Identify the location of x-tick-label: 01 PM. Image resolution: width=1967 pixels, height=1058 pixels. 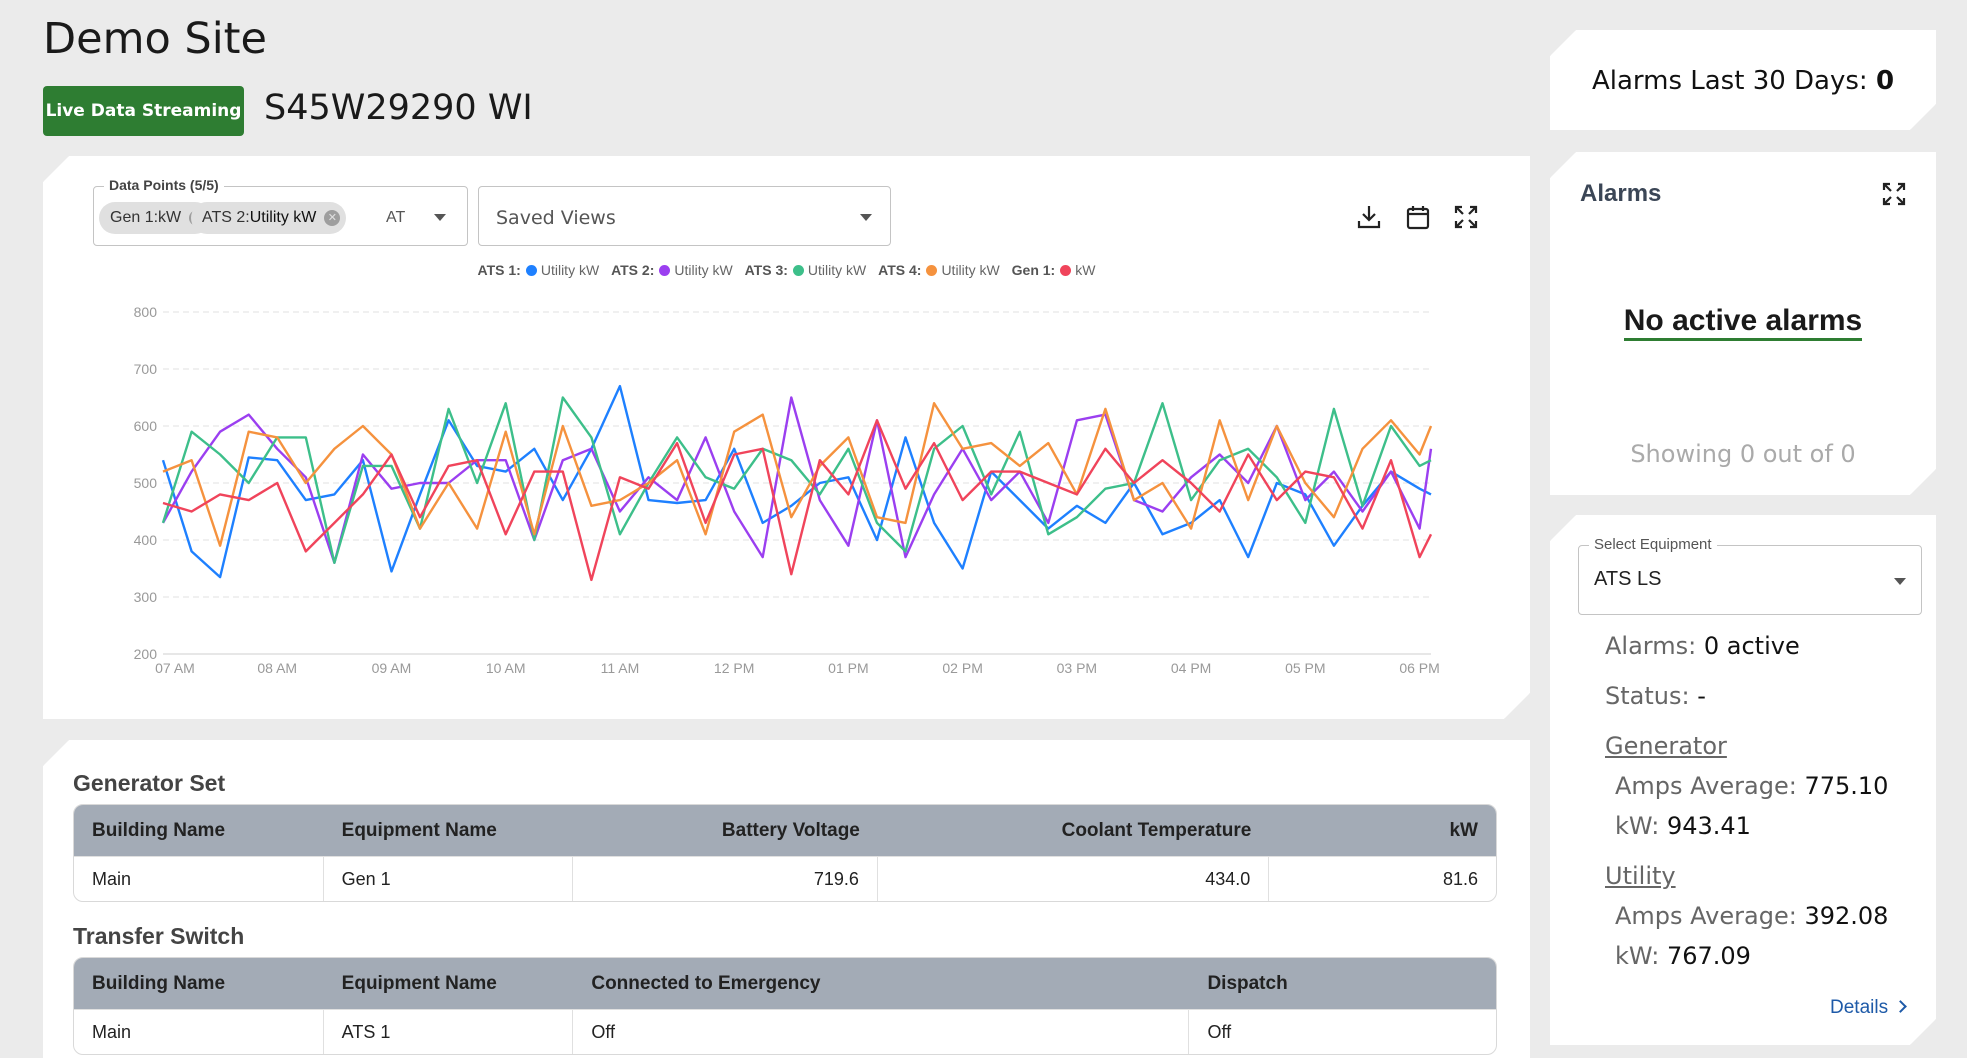
(848, 668).